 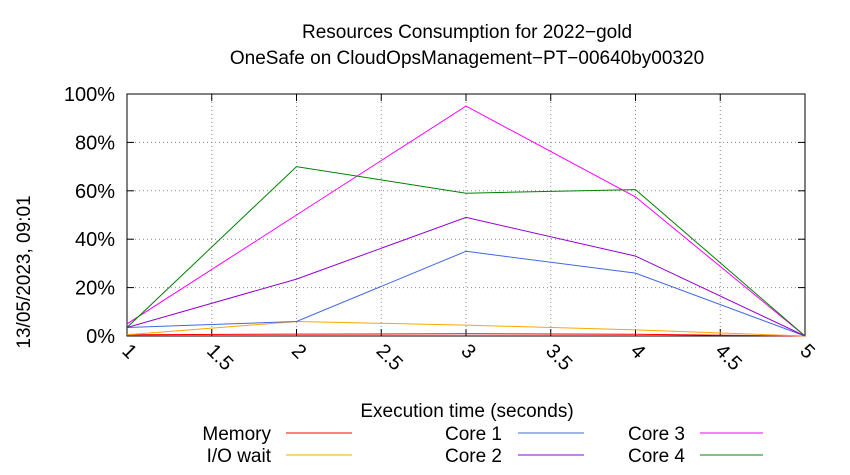 What do you see at coordinates (466, 411) in the screenshot?
I see `x-axis-label: Execution time (seconds)` at bounding box center [466, 411].